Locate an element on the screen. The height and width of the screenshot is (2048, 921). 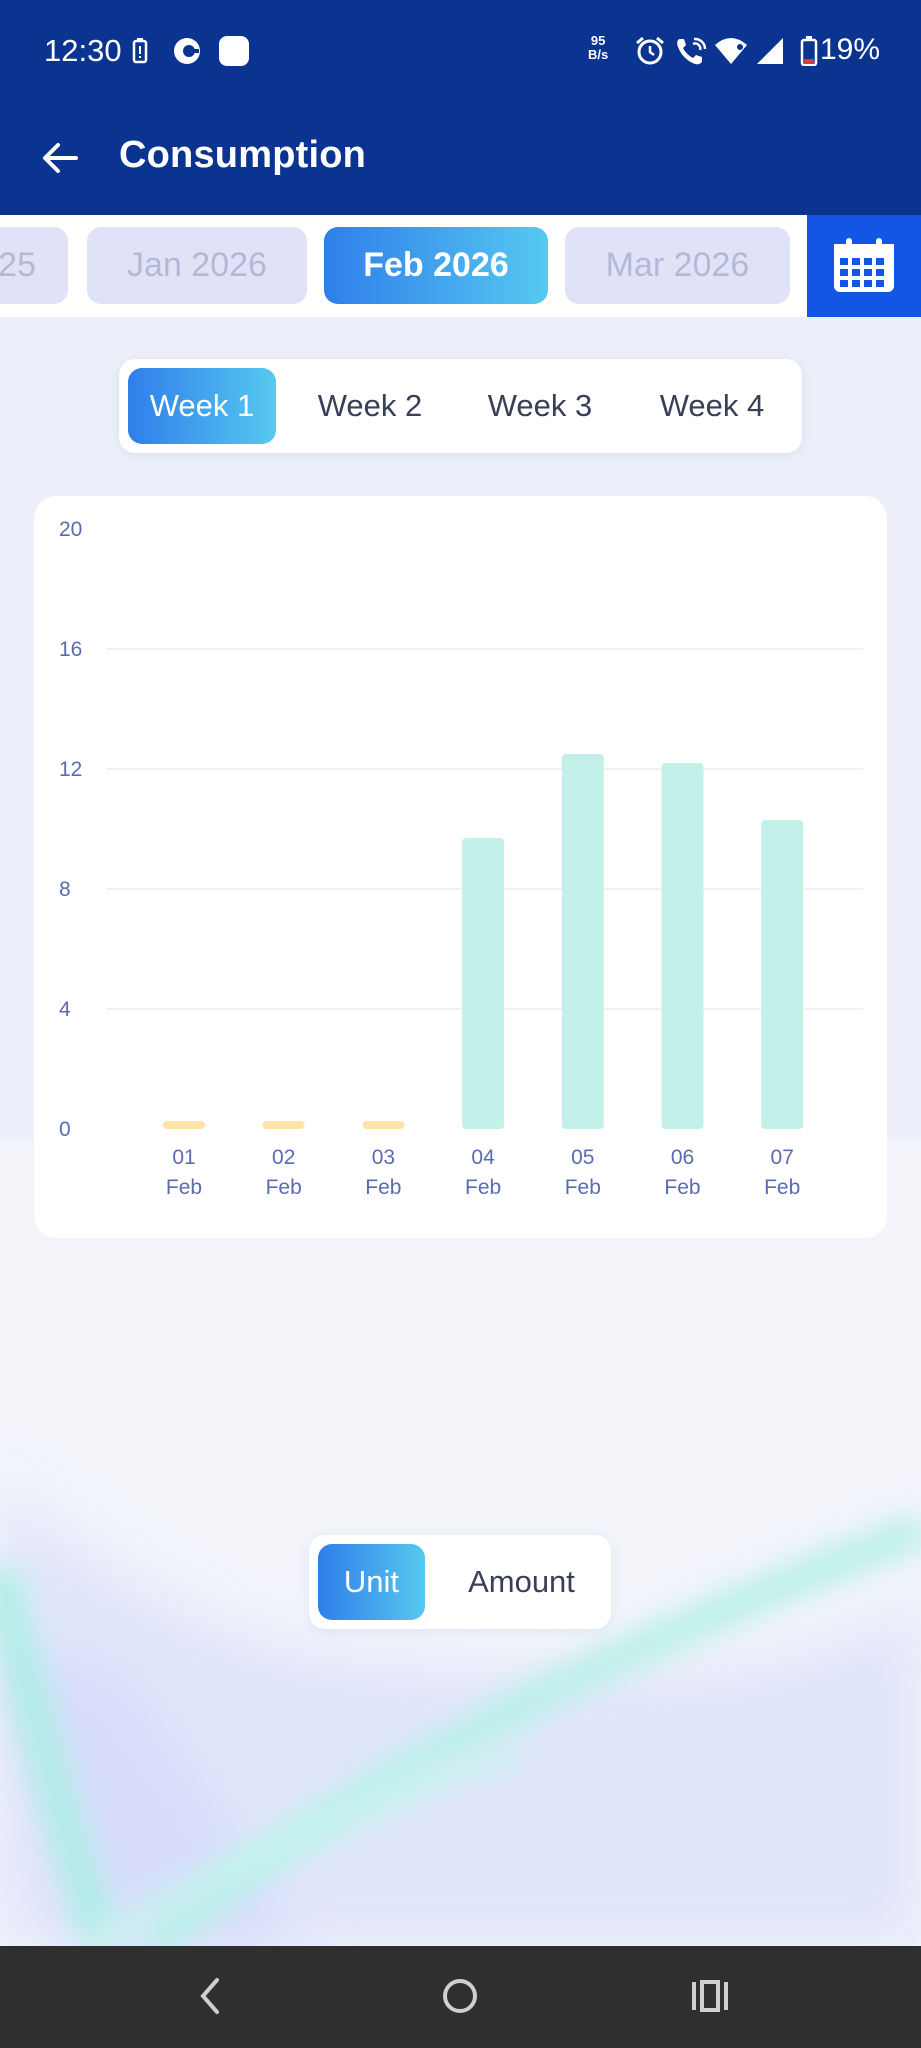
chevron-left-icon is located at coordinates (209, 1996).